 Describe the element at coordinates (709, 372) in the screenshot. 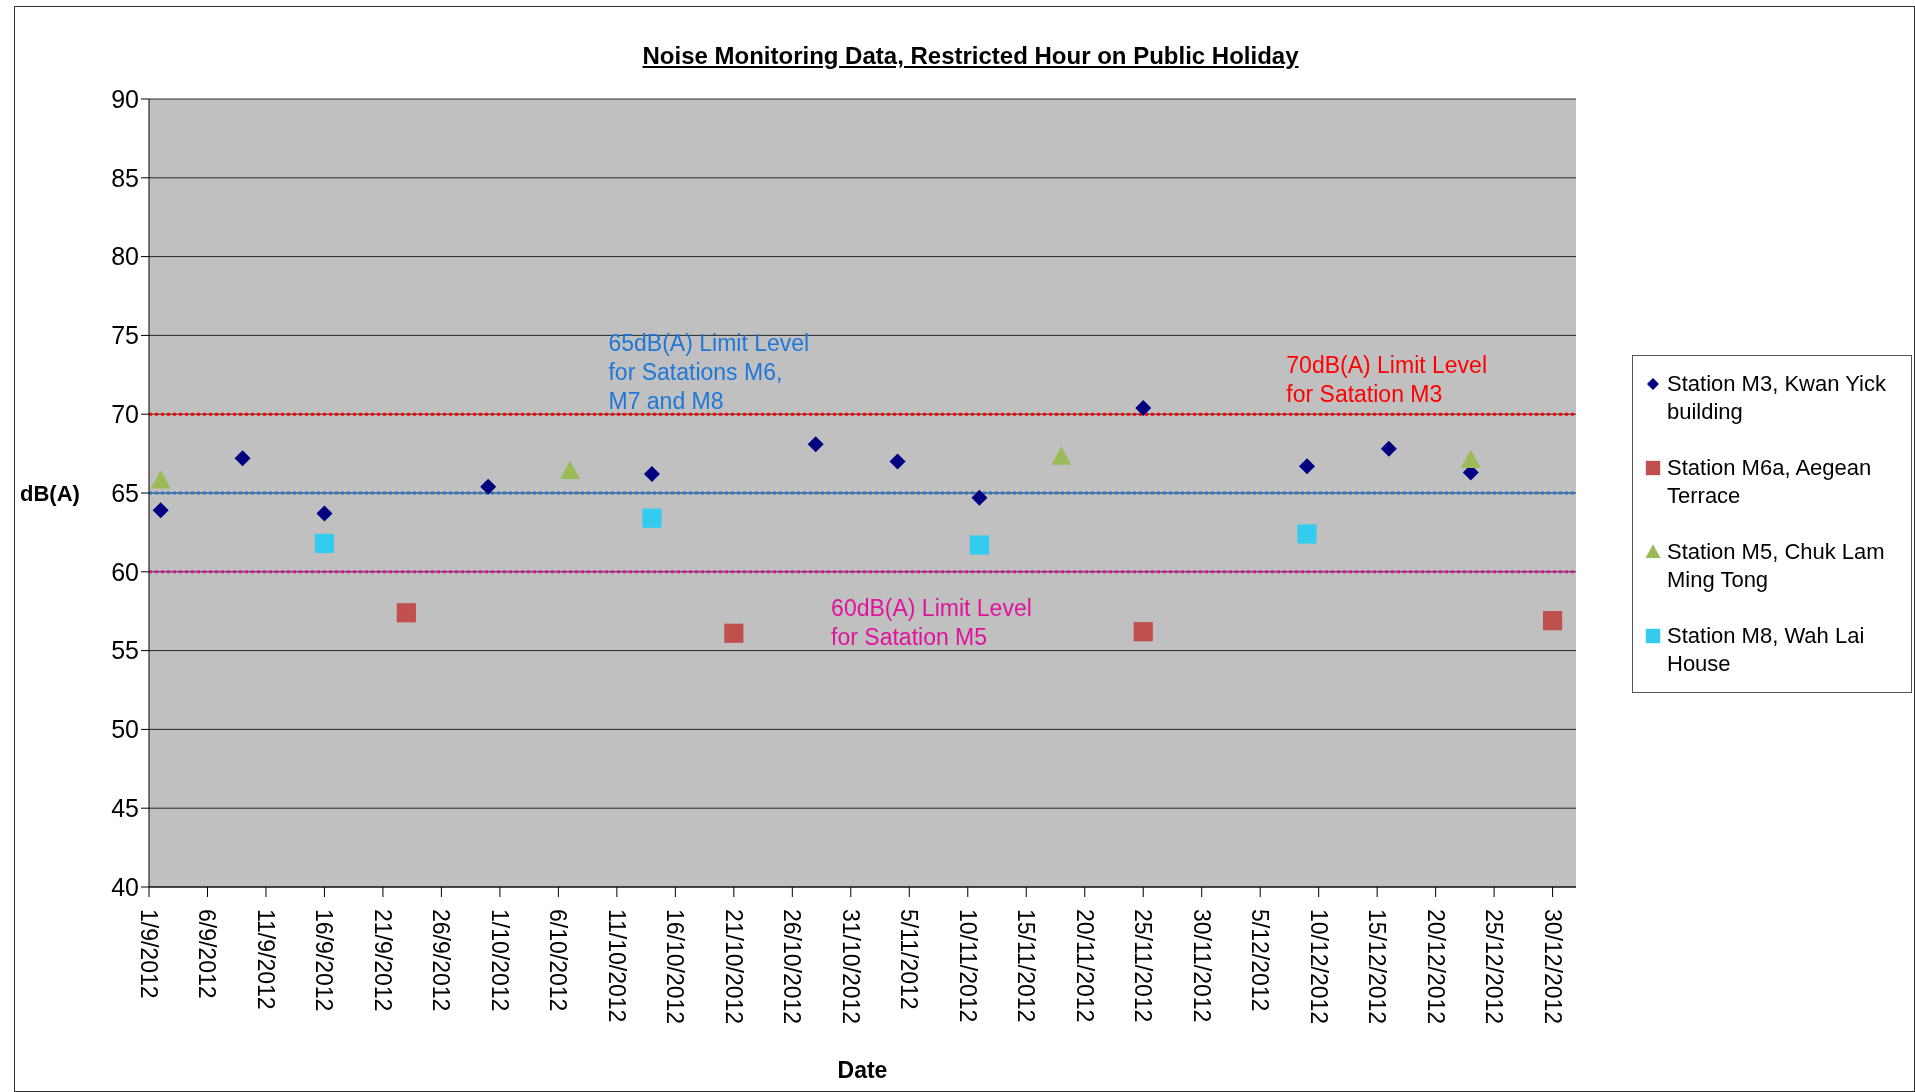

I see `ref-line-label: 65dB(A) Limit Level for Satations M6, M7 and M8` at that location.